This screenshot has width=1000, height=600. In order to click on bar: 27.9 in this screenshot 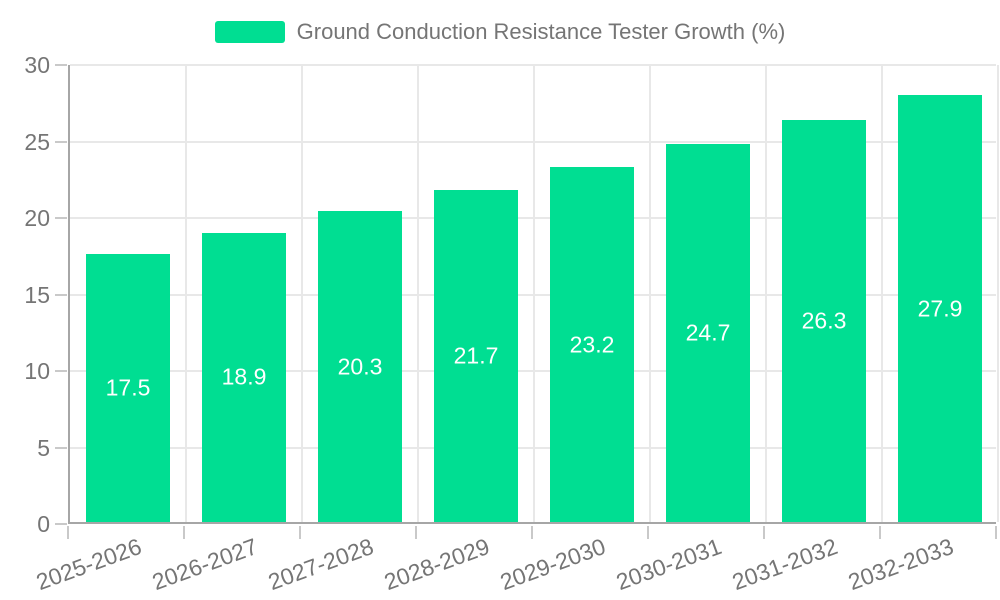, I will do `click(940, 308)`.